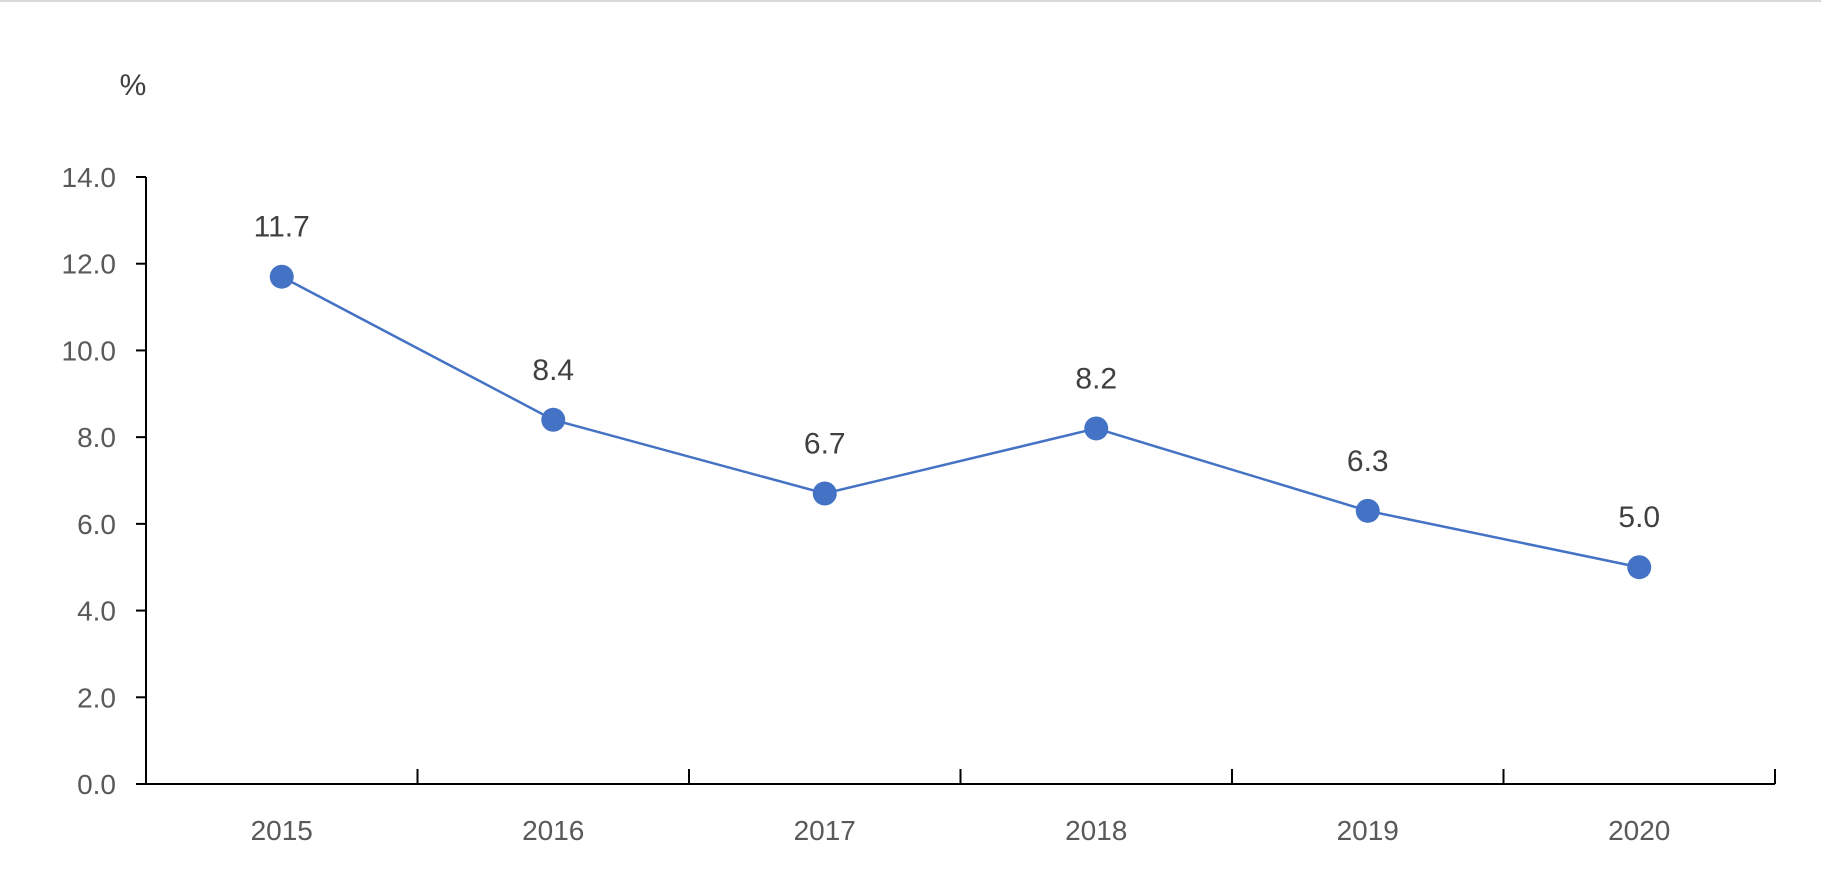 The height and width of the screenshot is (875, 1821). What do you see at coordinates (1368, 461) in the screenshot?
I see `data-label: 6.3` at bounding box center [1368, 461].